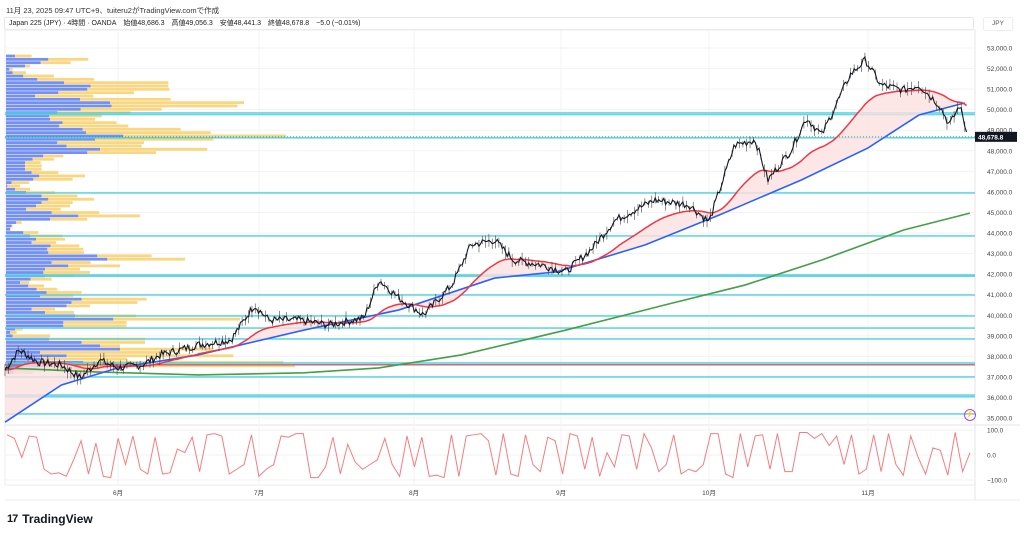 The height and width of the screenshot is (535, 1024). I want to click on last-price-badge, so click(996, 136).